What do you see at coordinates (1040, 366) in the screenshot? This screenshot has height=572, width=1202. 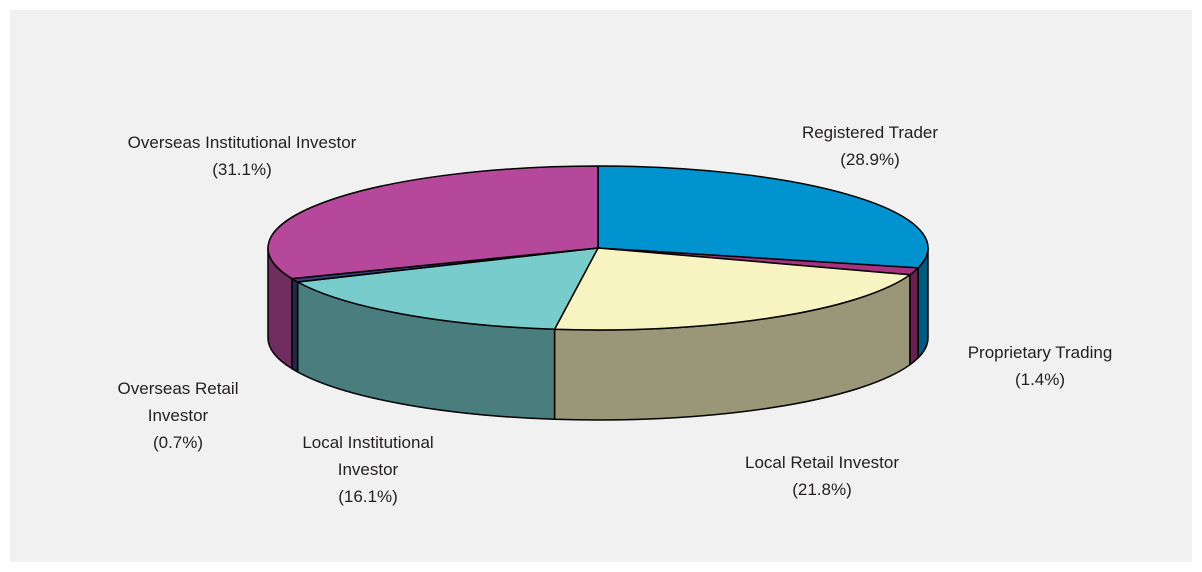 I see `slice-label: Proprietary Trading (1.4%)` at bounding box center [1040, 366].